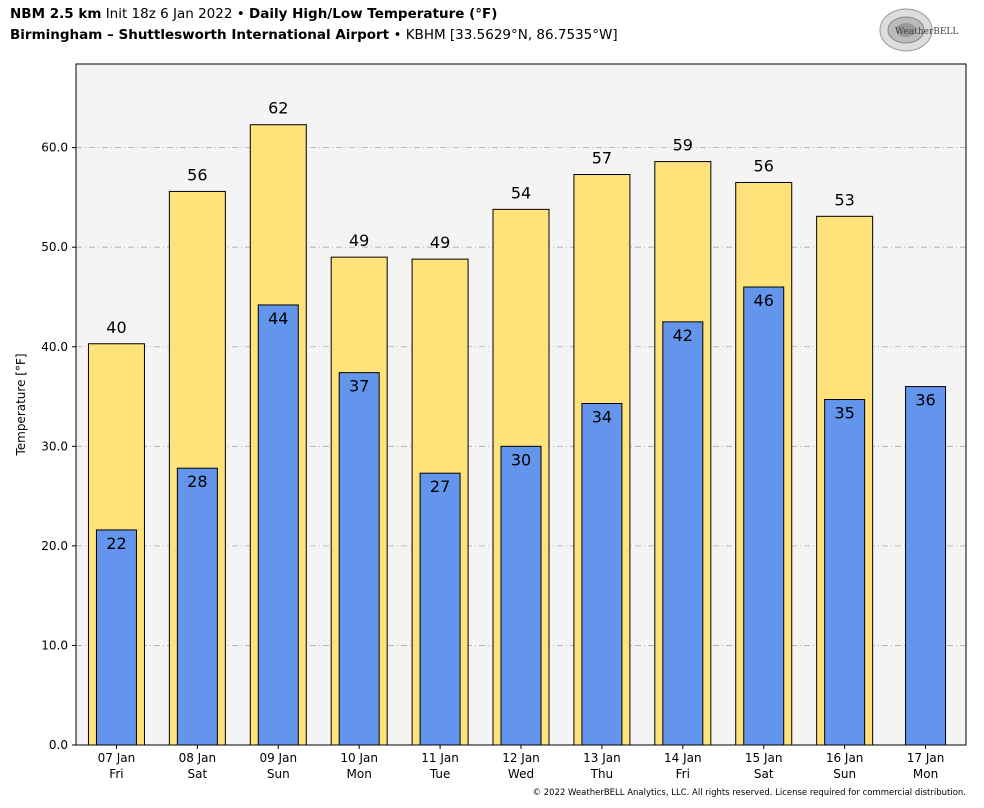 This screenshot has height=808, width=984. Describe the element at coordinates (21, 404) in the screenshot. I see `y-axis-label: Temperature [°F]` at that location.